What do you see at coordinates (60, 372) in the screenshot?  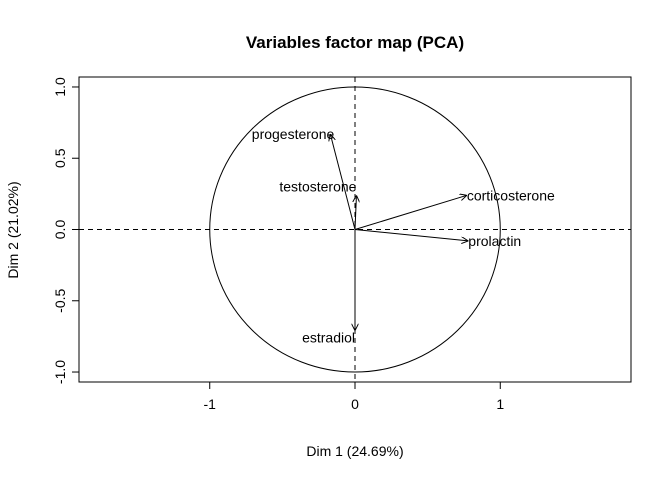 I see `y-tick-label: -1.0` at bounding box center [60, 372].